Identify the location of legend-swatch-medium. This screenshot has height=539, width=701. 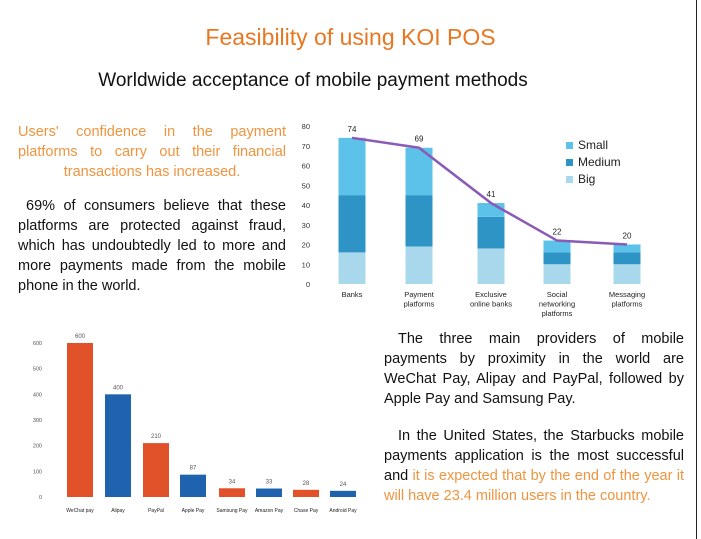
(569, 162).